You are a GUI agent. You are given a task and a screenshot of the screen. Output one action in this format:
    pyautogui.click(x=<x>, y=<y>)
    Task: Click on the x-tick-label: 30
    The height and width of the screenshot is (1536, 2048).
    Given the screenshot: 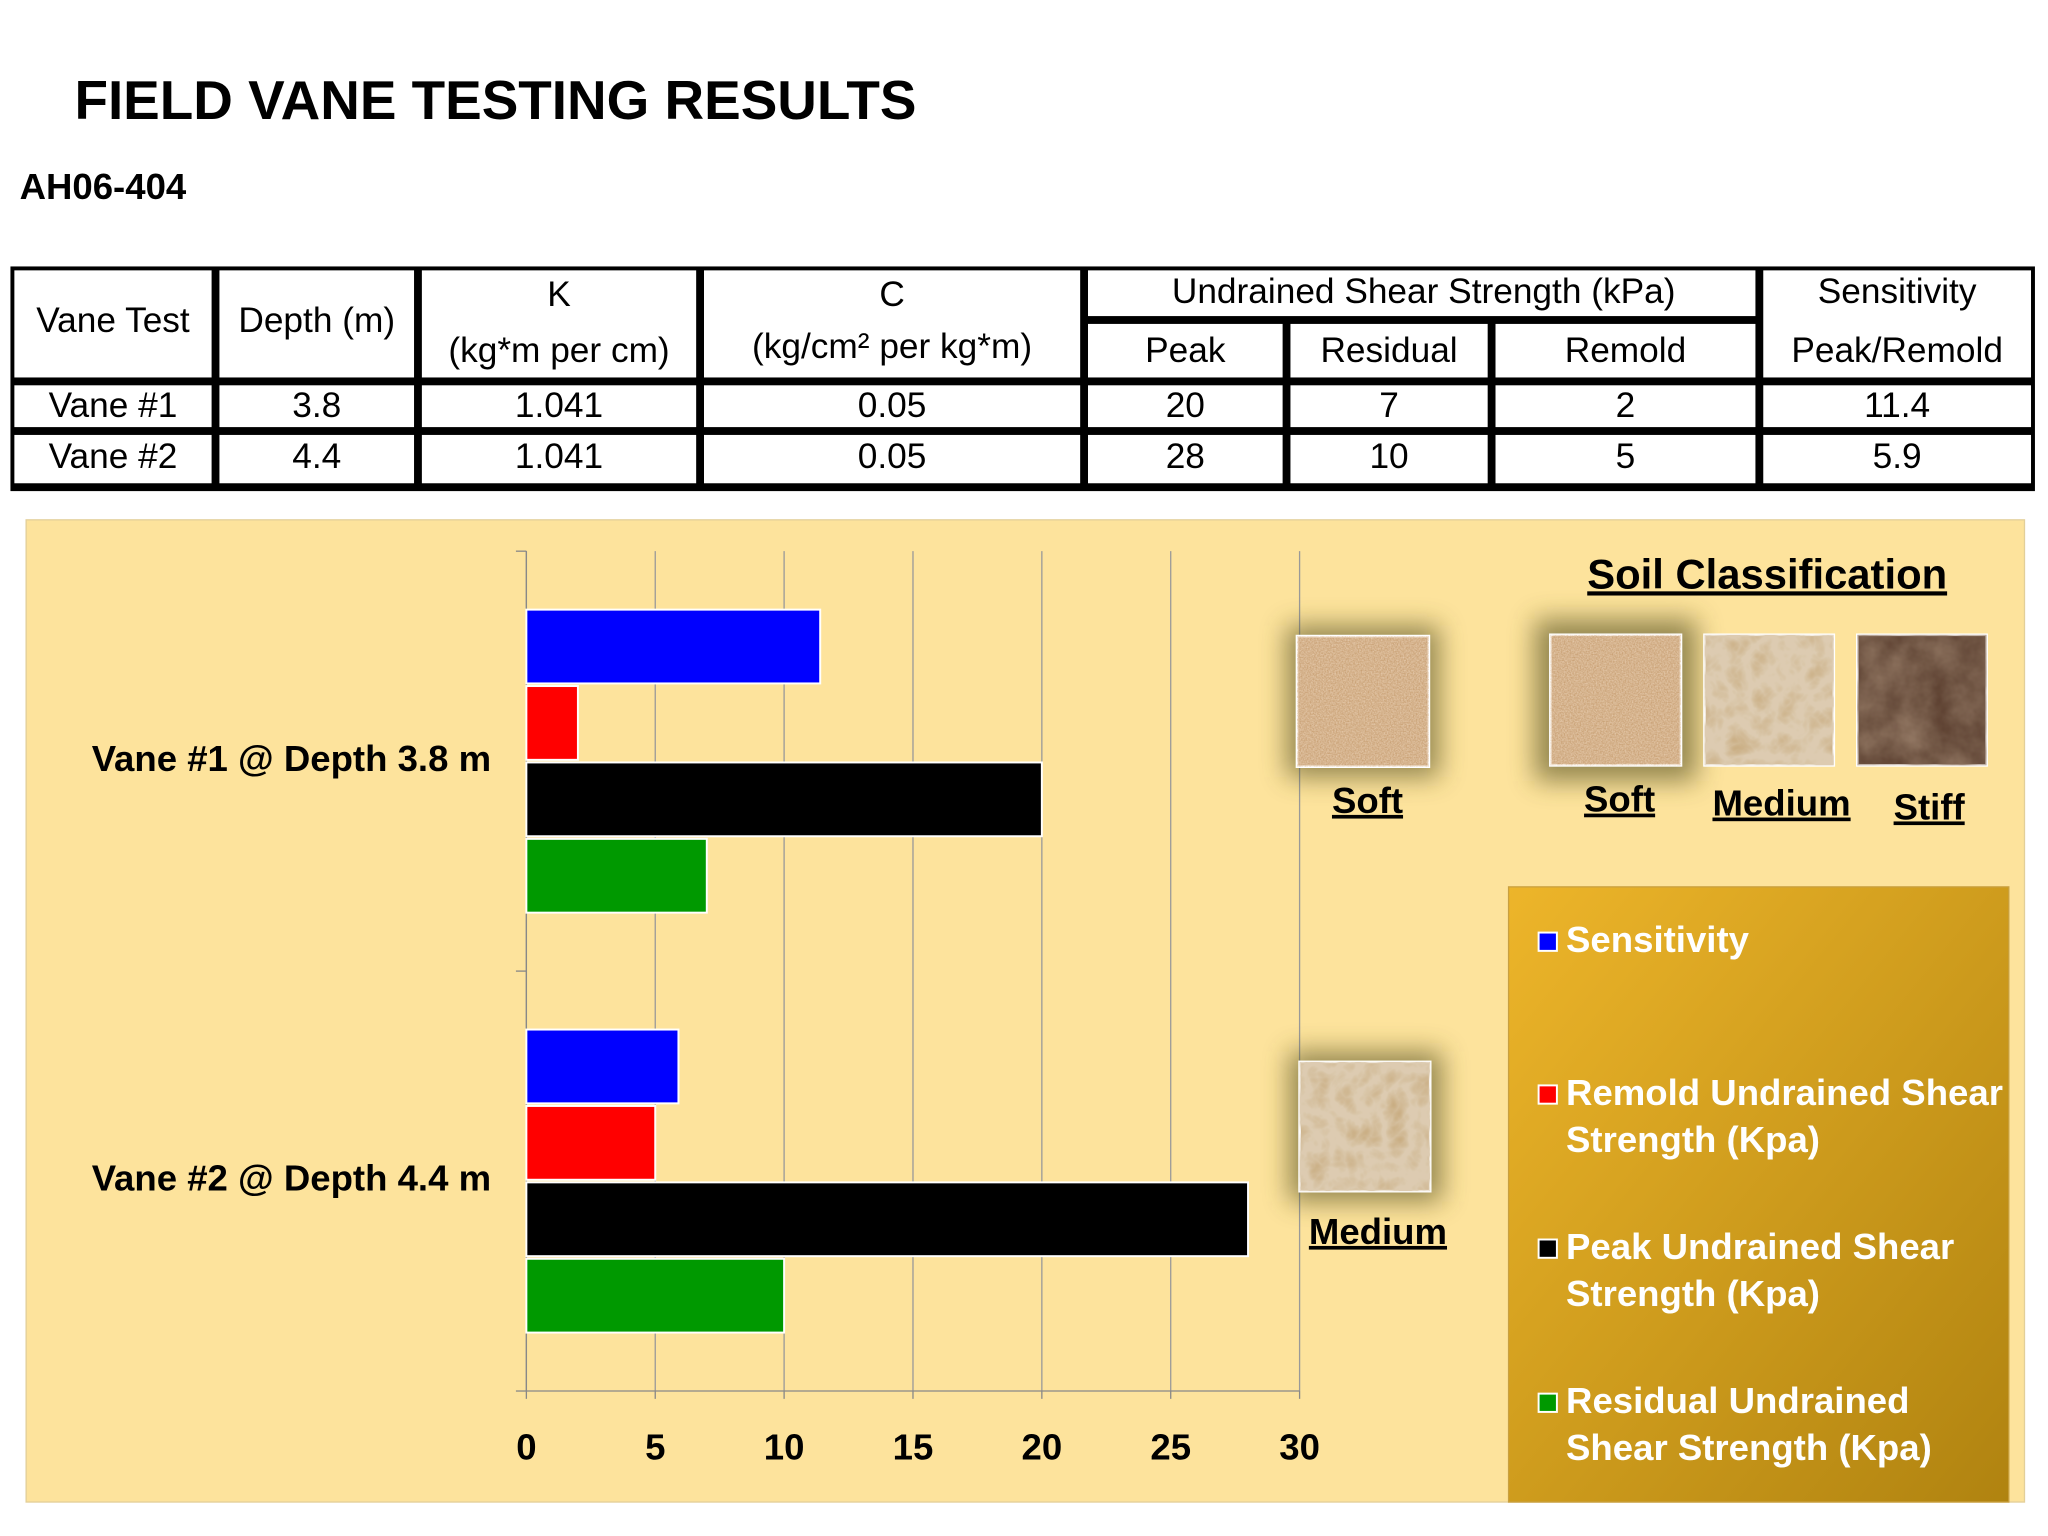 What is the action you would take?
    pyautogui.click(x=1299, y=1446)
    